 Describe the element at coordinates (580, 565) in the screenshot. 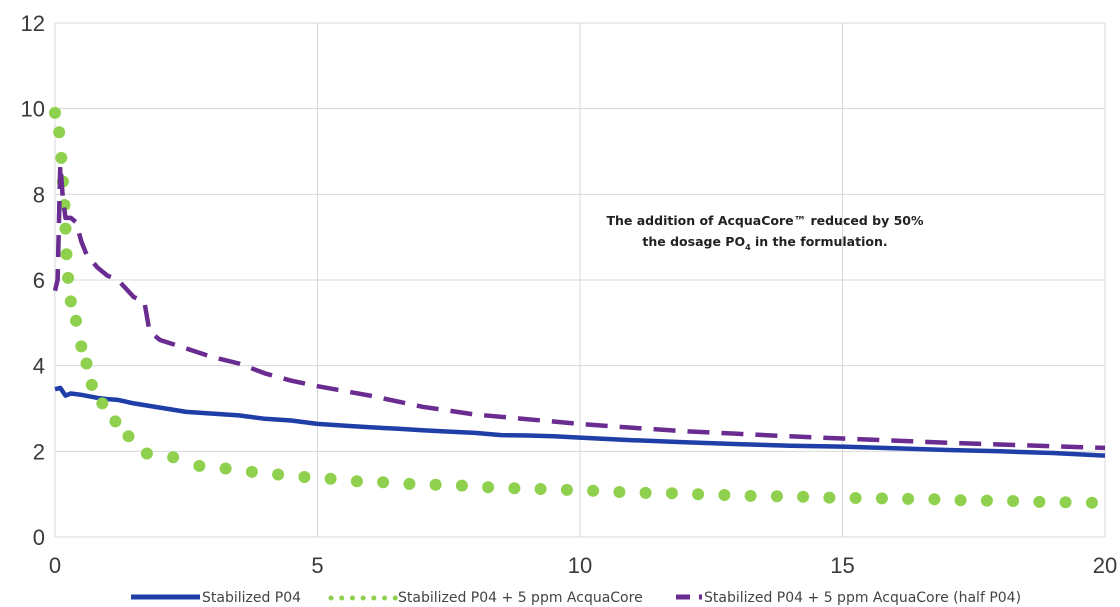

I see `x-tick-label-10: 10` at that location.